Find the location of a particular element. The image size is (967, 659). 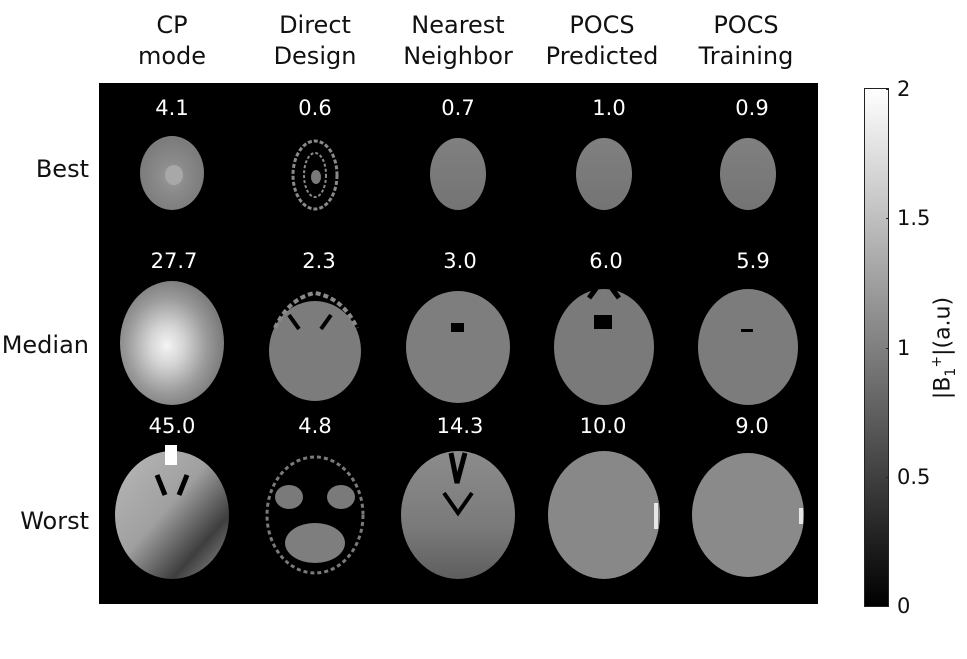

colorbar-tick-label-0-5: 0.5 is located at coordinates (914, 477).